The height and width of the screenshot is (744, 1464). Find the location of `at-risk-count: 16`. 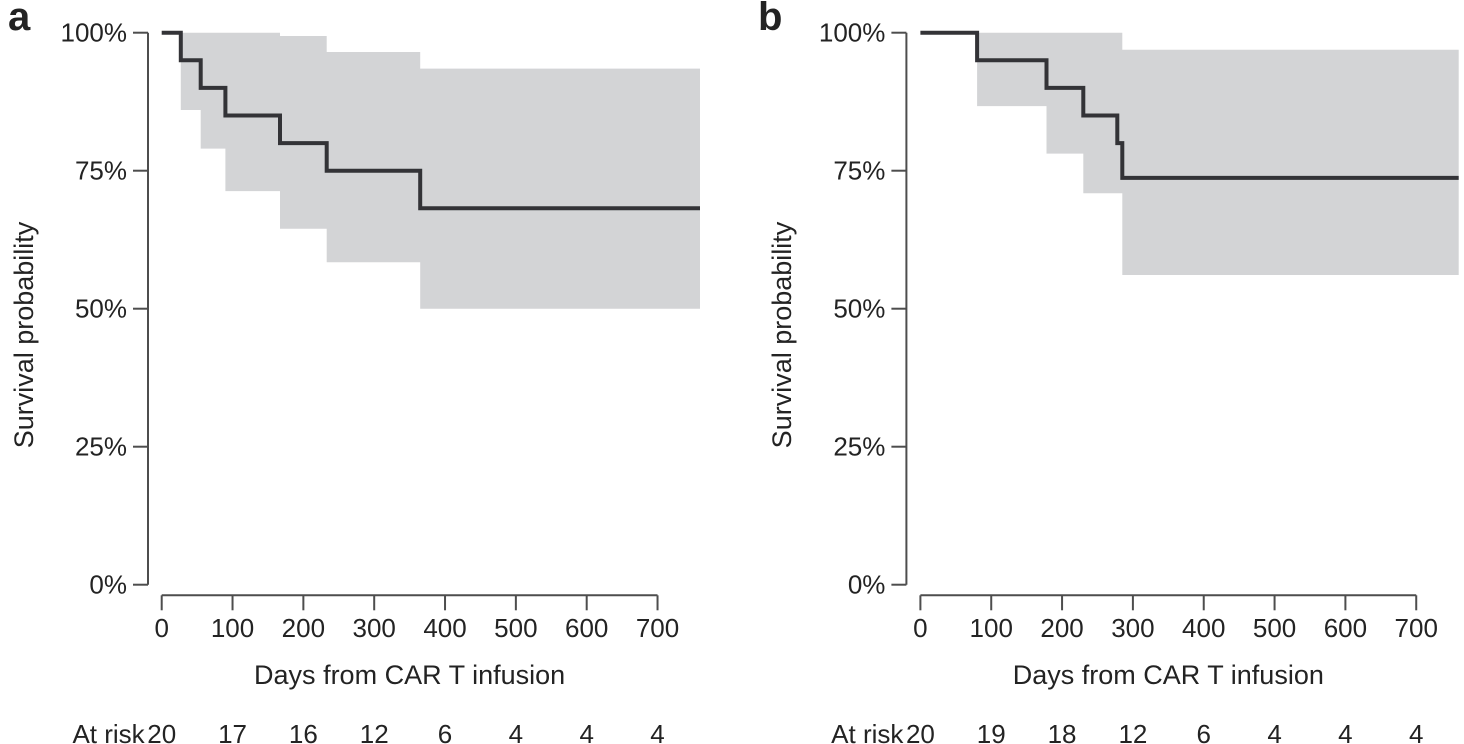

at-risk-count: 16 is located at coordinates (303, 731).